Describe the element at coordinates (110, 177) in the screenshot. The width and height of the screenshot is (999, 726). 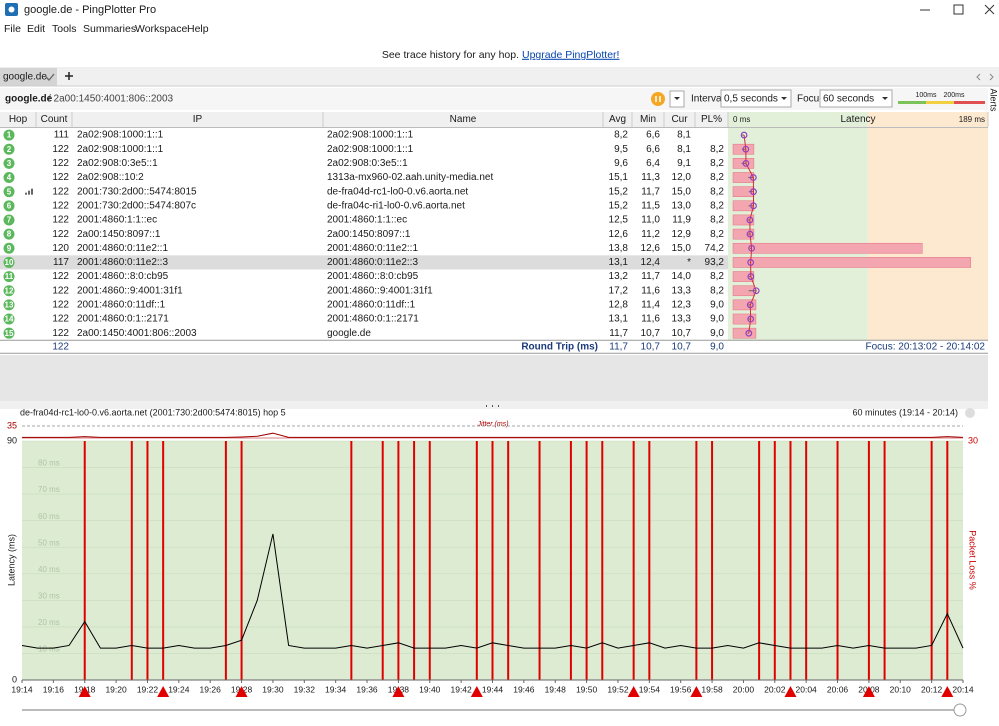
I see `ip-cell: 2a02:908::10:2` at that location.